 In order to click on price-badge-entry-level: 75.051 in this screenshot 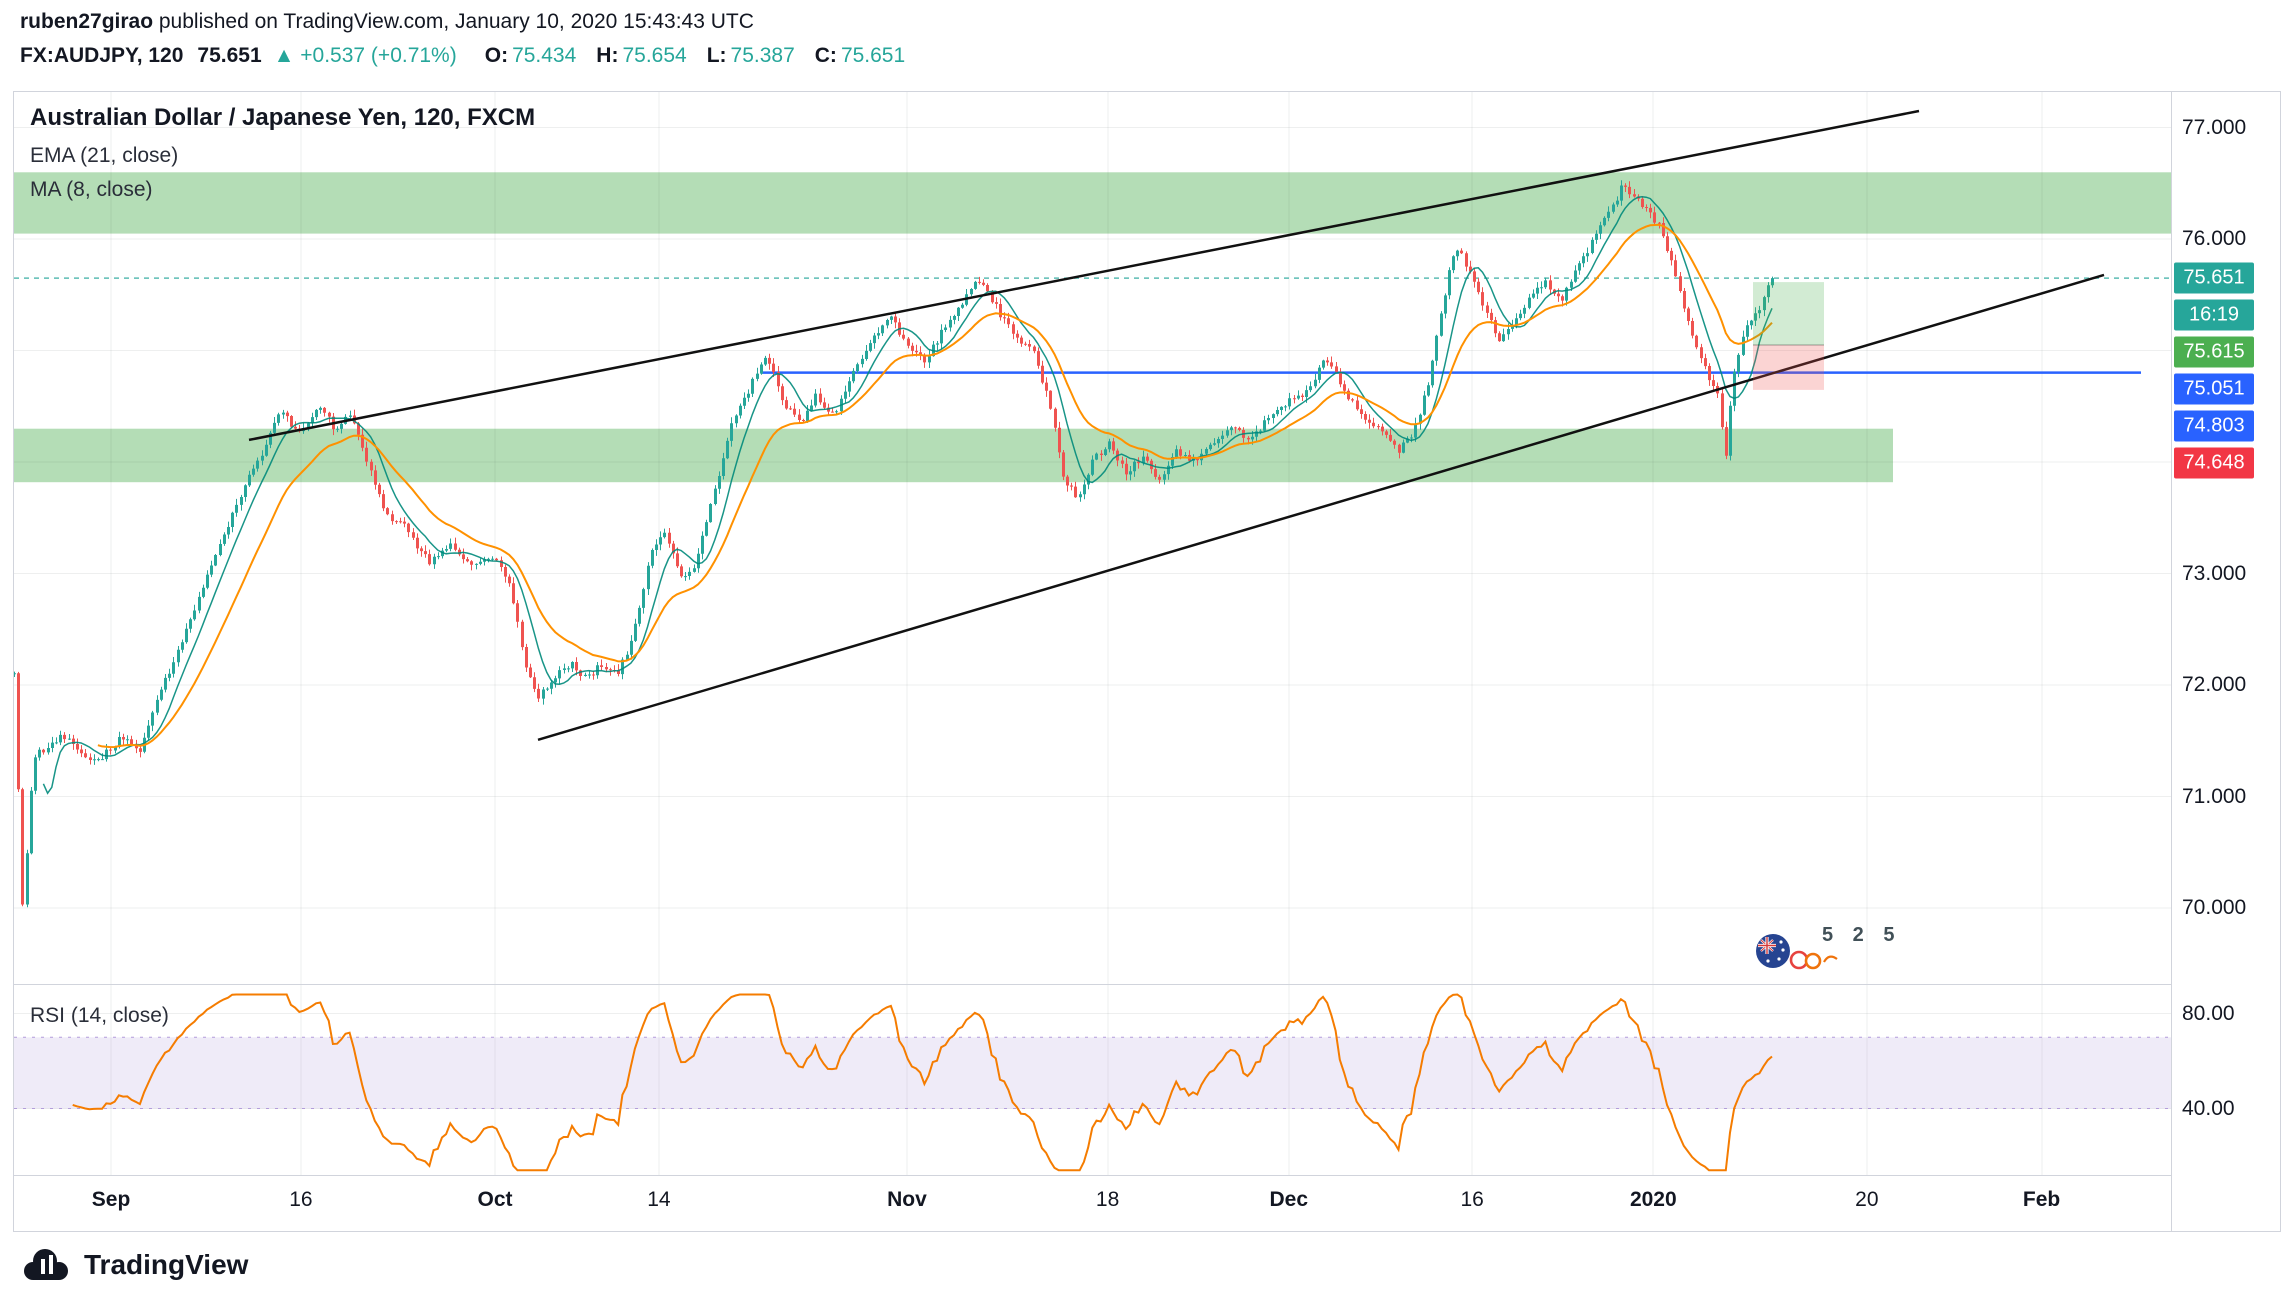, I will do `click(2214, 389)`.